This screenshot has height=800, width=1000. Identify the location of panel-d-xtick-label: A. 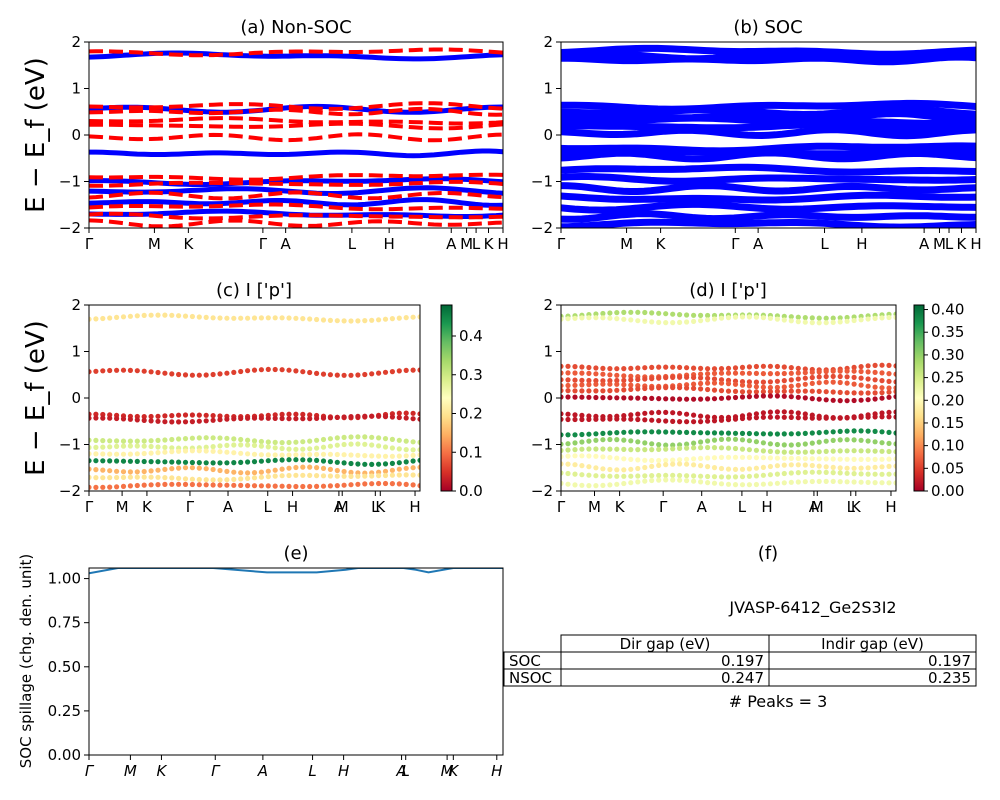
(814, 507).